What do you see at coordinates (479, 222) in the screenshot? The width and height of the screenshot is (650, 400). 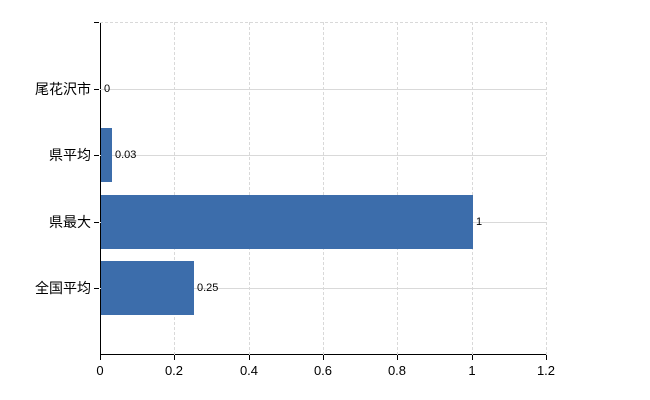 I see `value-label: 1` at bounding box center [479, 222].